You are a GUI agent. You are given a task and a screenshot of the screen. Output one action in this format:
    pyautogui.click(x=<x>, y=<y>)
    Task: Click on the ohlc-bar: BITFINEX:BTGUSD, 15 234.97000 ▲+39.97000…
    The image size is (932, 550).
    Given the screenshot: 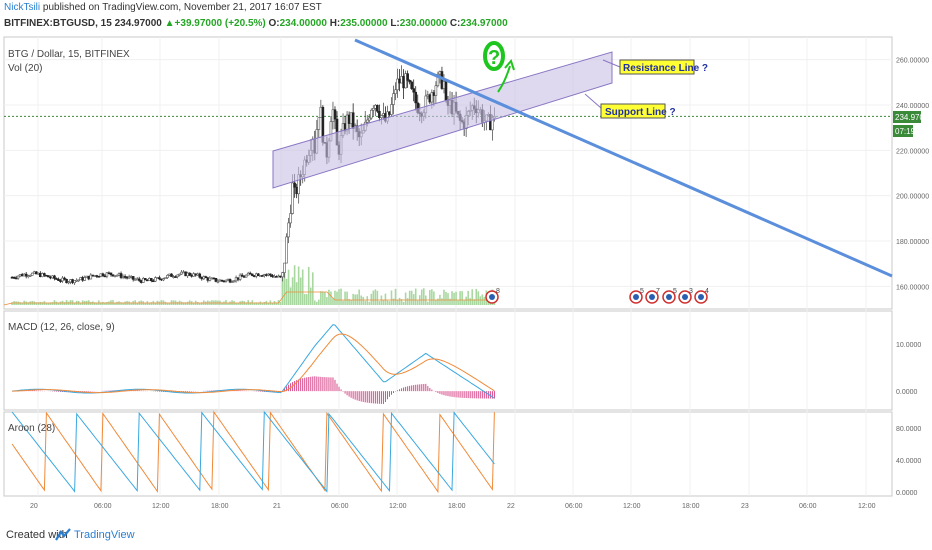 What is the action you would take?
    pyautogui.click(x=256, y=23)
    